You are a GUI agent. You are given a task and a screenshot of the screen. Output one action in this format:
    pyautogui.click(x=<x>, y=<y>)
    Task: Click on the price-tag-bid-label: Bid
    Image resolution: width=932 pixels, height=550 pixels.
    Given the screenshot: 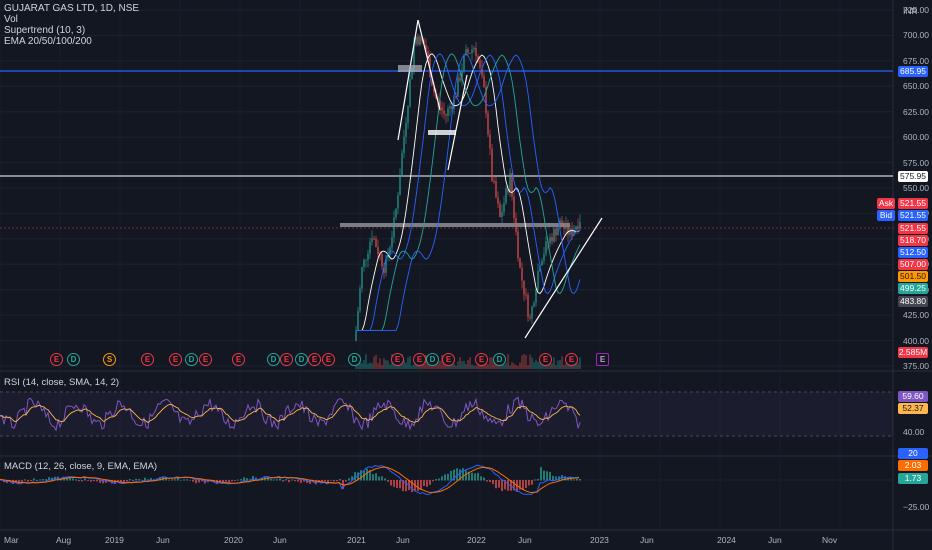 What is the action you would take?
    pyautogui.click(x=886, y=215)
    